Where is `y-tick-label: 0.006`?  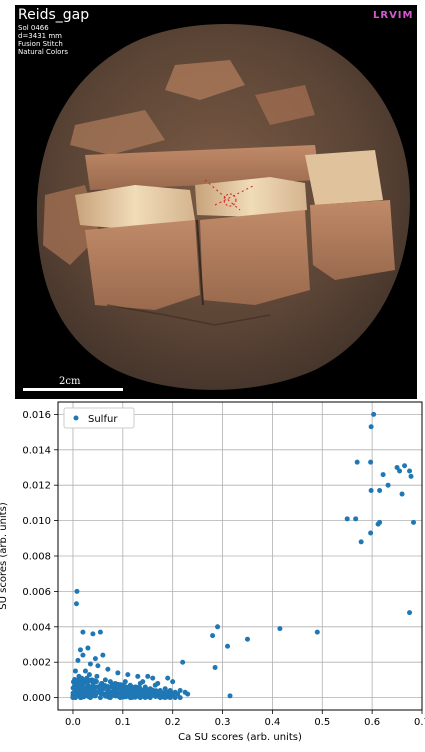
y-tick-label: 0.006 is located at coordinates (36, 592).